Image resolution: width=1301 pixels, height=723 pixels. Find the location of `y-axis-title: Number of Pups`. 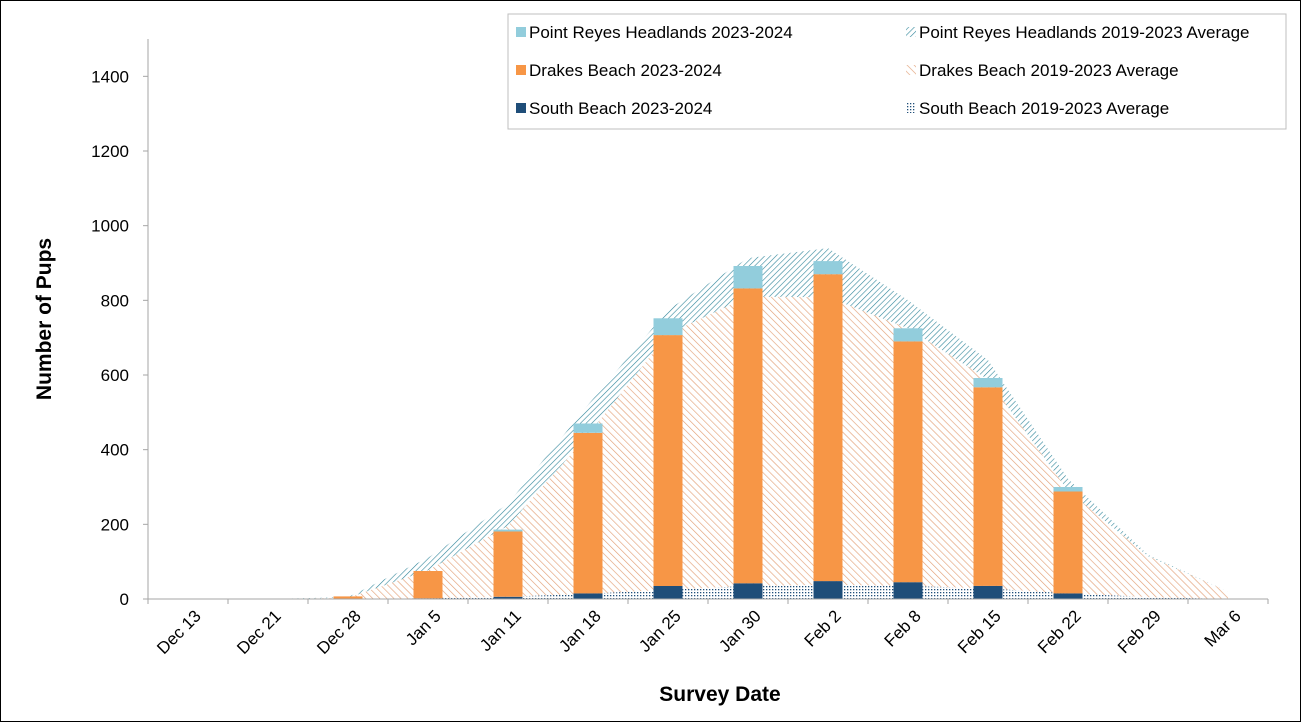

y-axis-title: Number of Pups is located at coordinates (44, 319).